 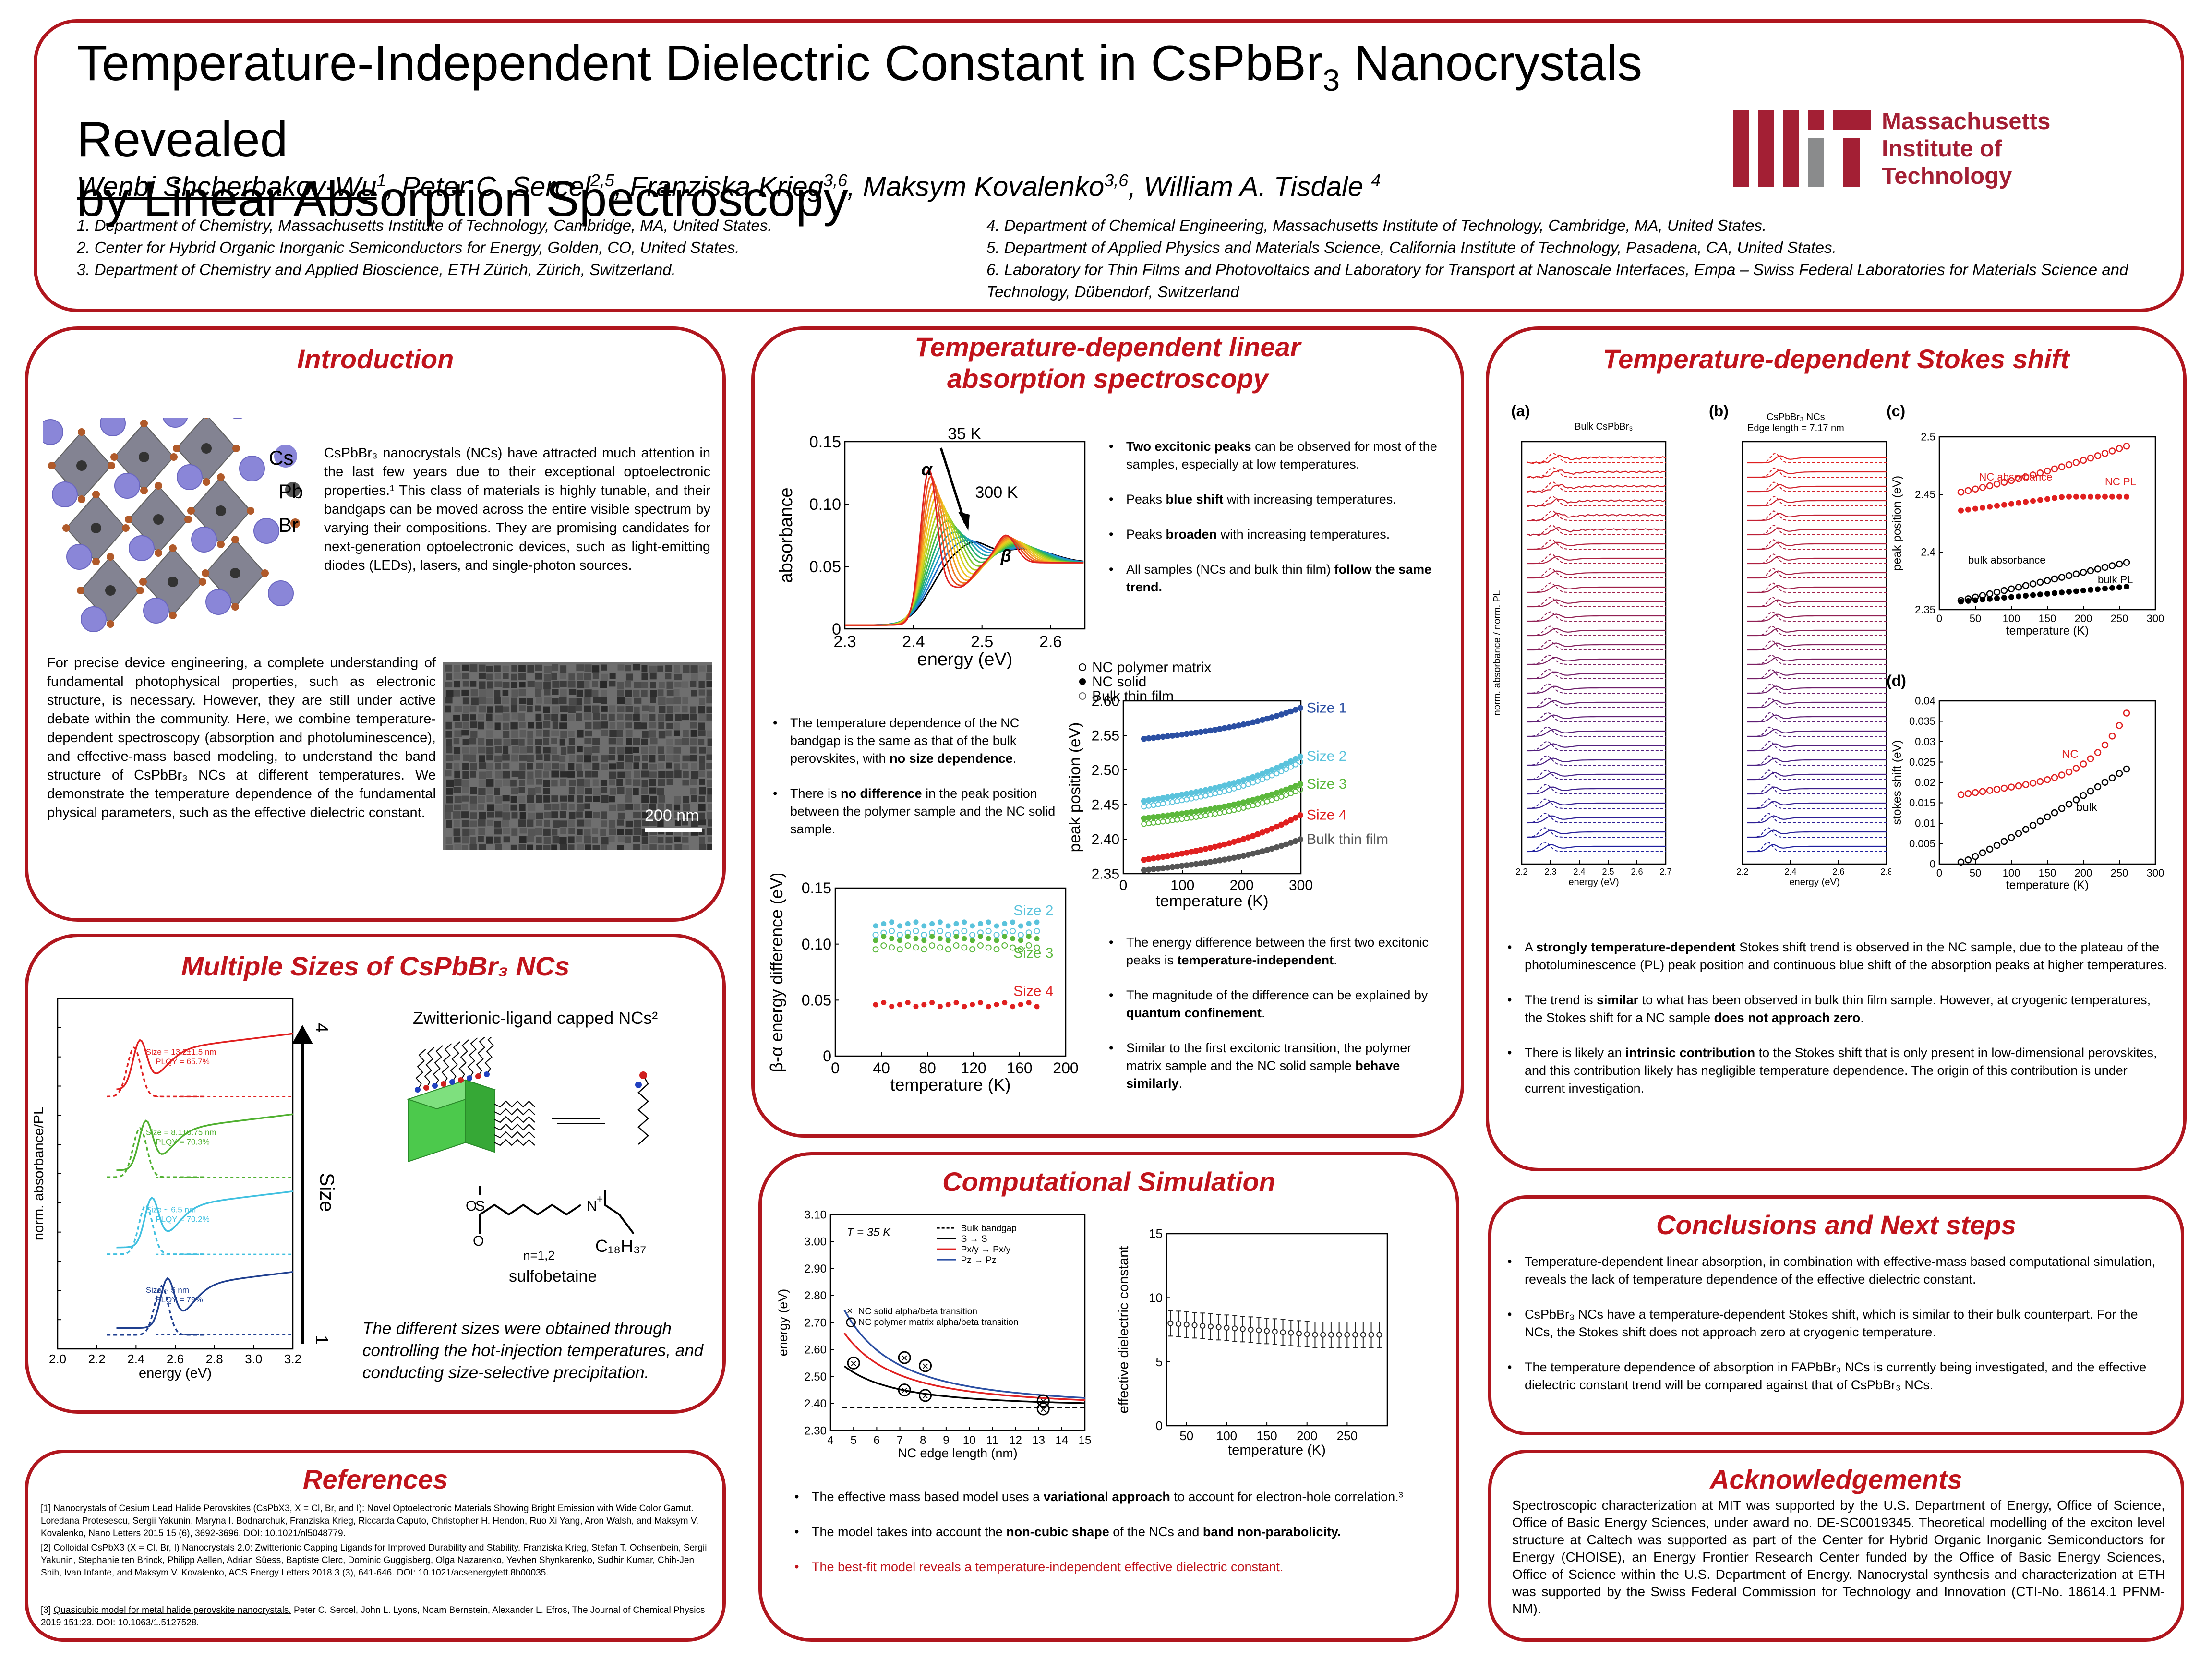 What do you see at coordinates (1939, 873) in the screenshot?
I see `x-tick-label: 0` at bounding box center [1939, 873].